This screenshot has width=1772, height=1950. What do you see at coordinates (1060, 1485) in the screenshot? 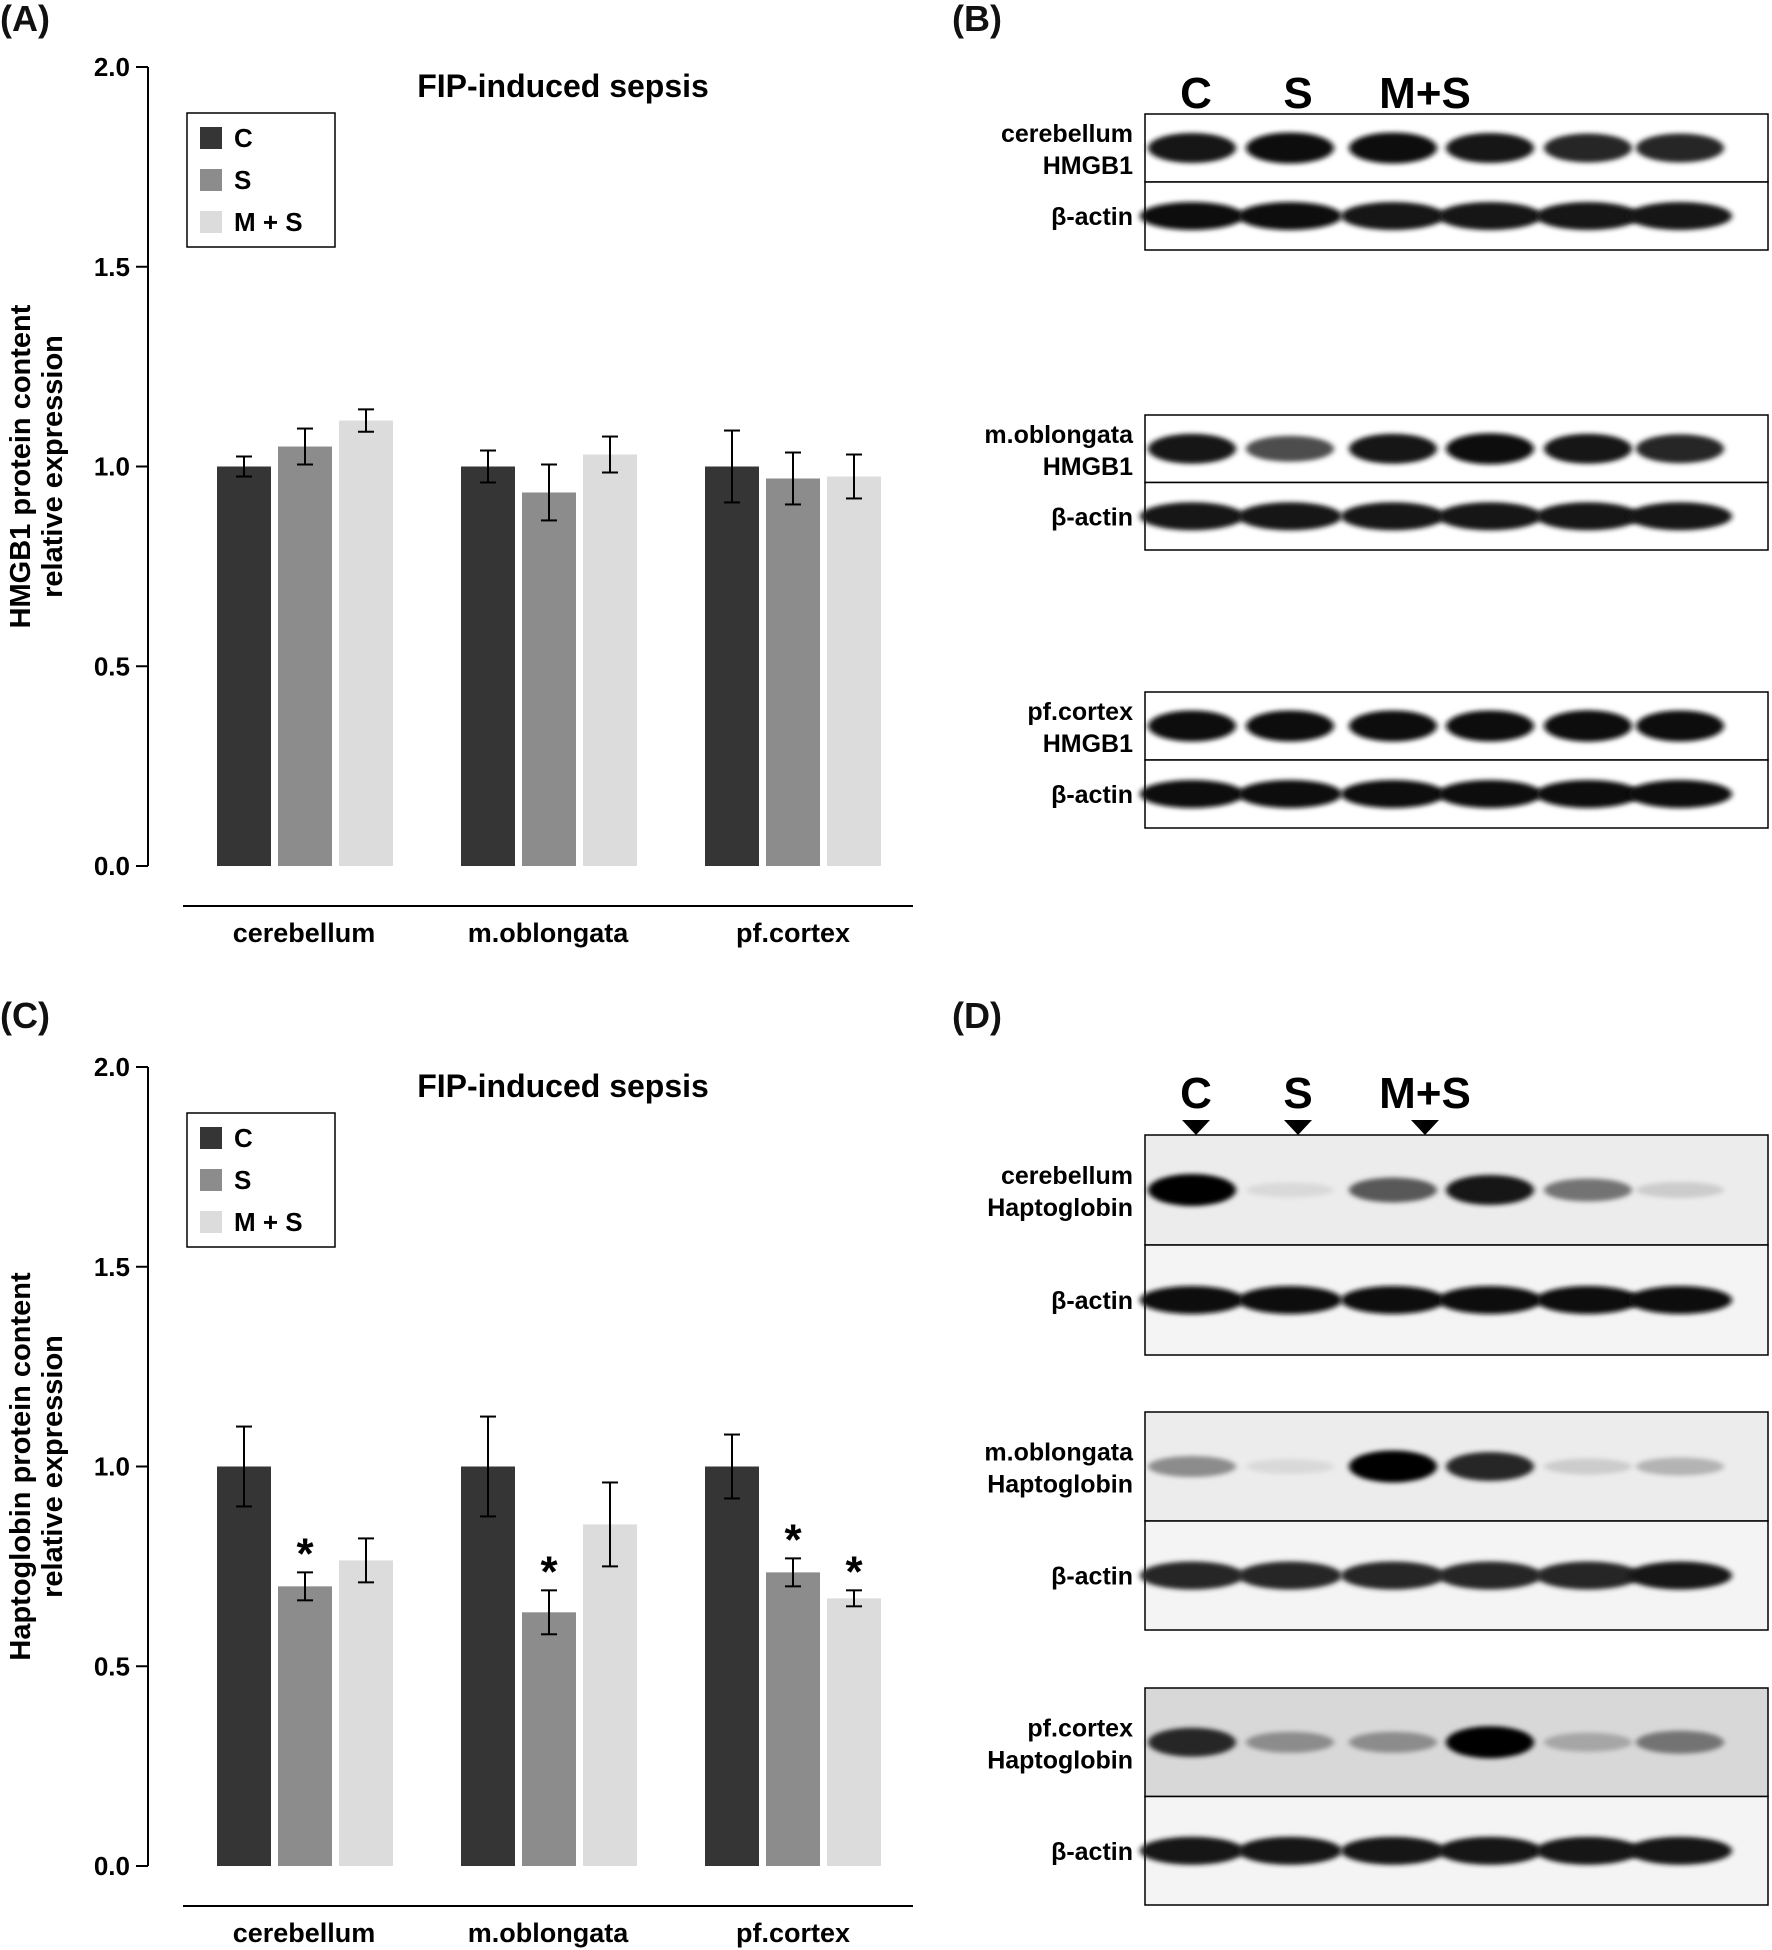
I see `blot-protein-label: Haptoglobin` at bounding box center [1060, 1485].